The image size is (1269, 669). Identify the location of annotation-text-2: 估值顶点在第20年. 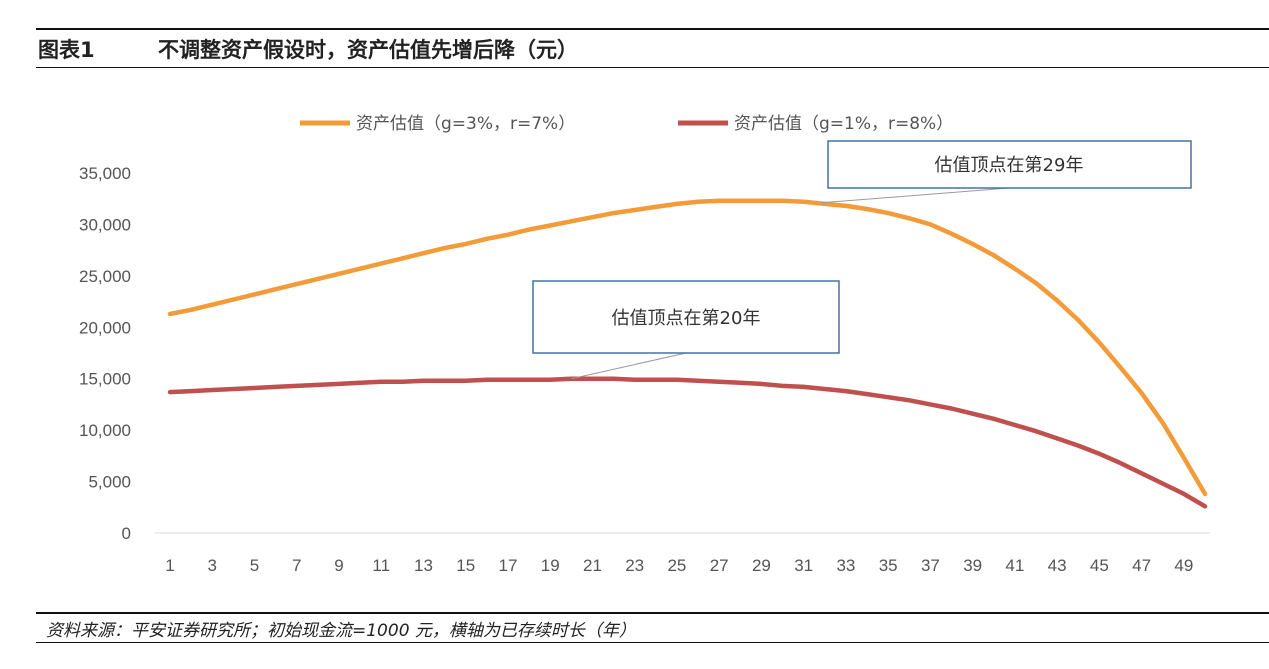
(686, 318).